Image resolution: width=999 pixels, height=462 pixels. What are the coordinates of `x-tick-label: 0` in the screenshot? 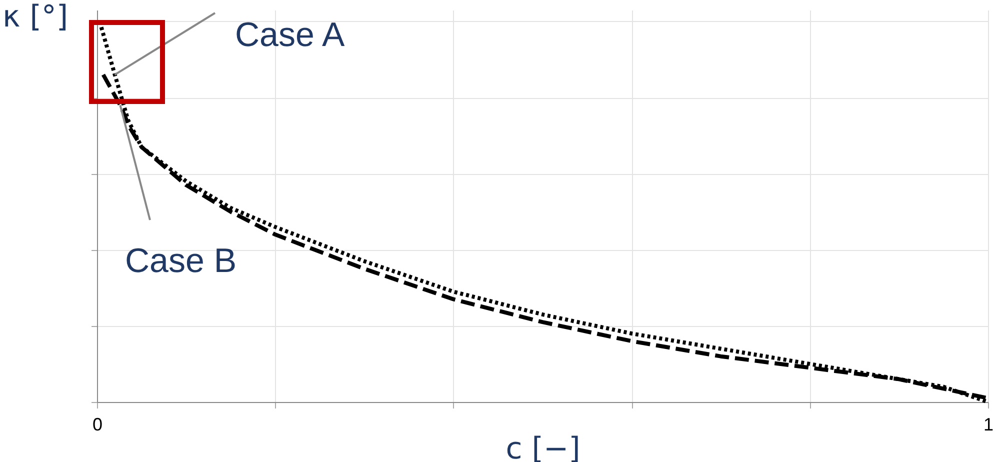 It's located at (97, 424).